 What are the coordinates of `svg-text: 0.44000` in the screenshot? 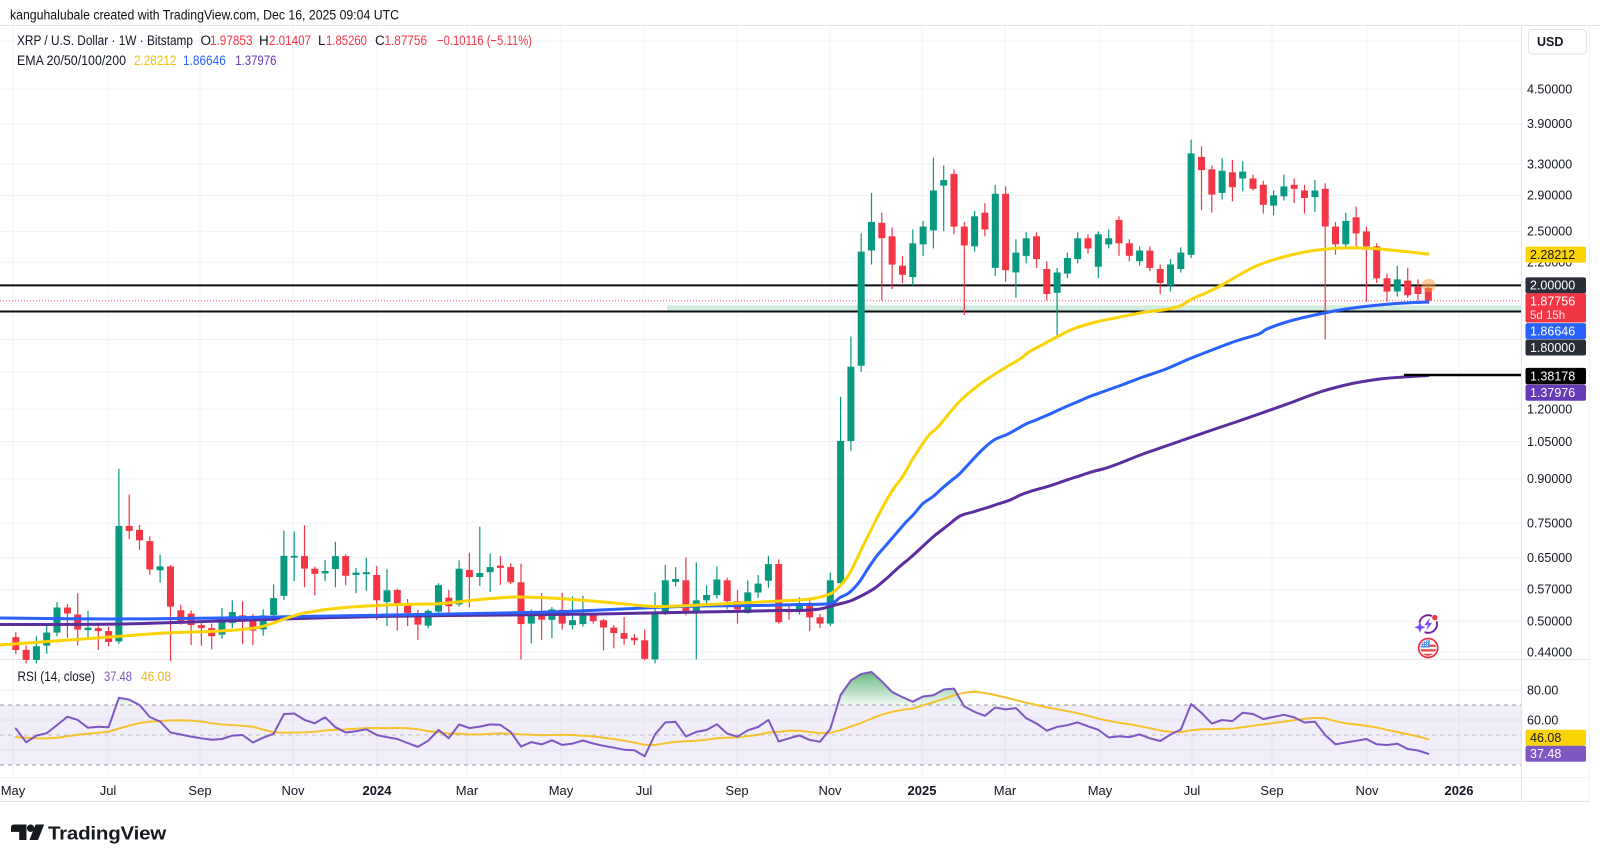 It's located at (1549, 652).